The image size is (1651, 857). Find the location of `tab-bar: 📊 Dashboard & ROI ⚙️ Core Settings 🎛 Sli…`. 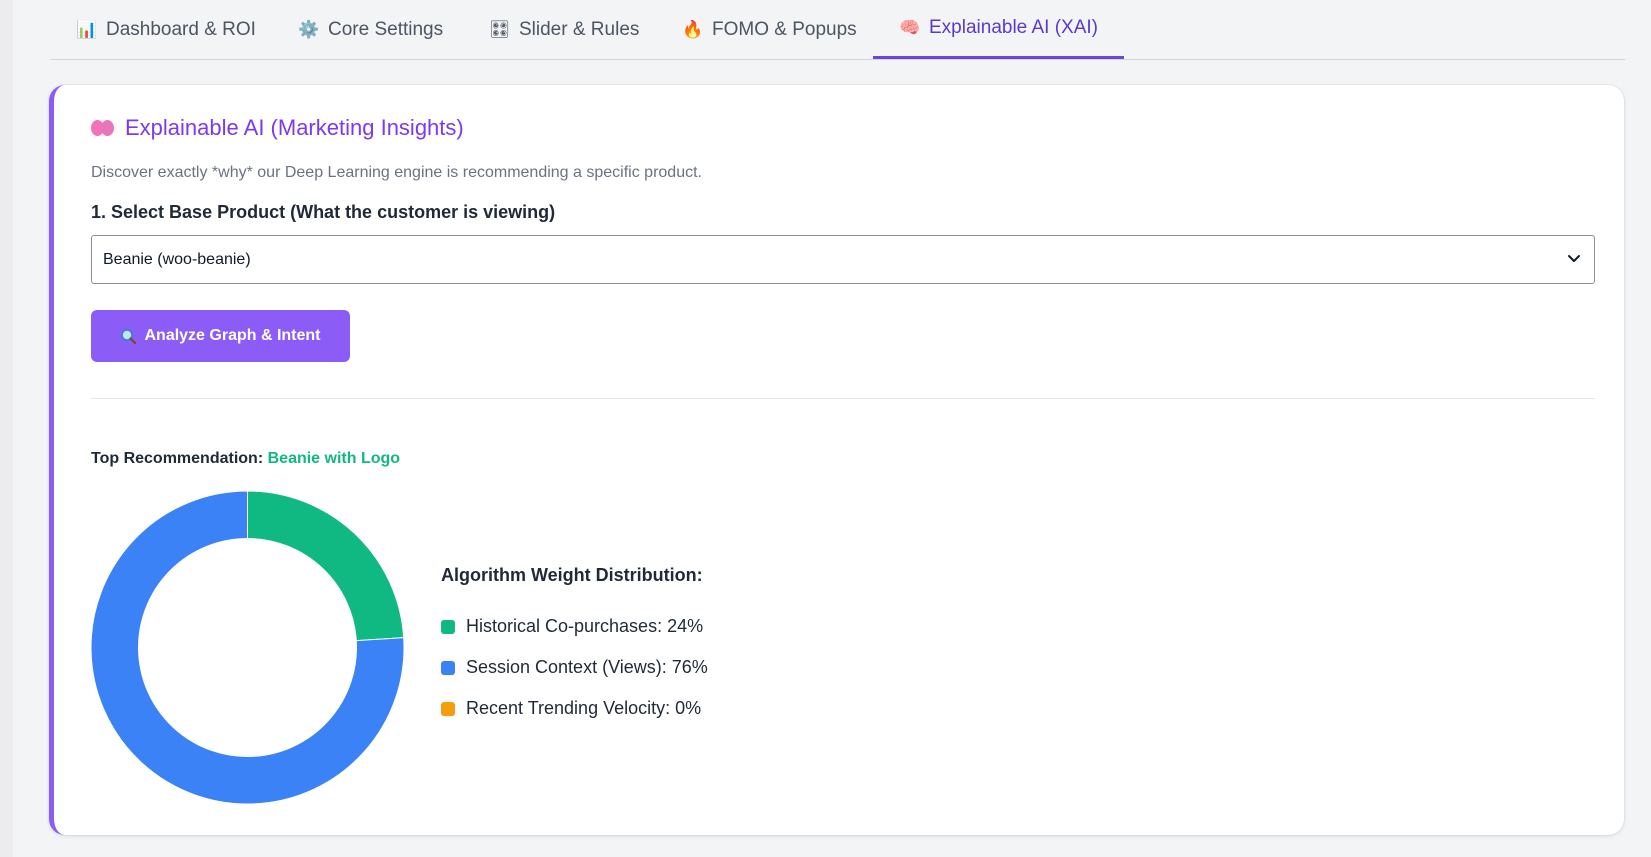

tab-bar: 📊 Dashboard & ROI ⚙️ Core Settings 🎛 Sli… is located at coordinates (837, 30).